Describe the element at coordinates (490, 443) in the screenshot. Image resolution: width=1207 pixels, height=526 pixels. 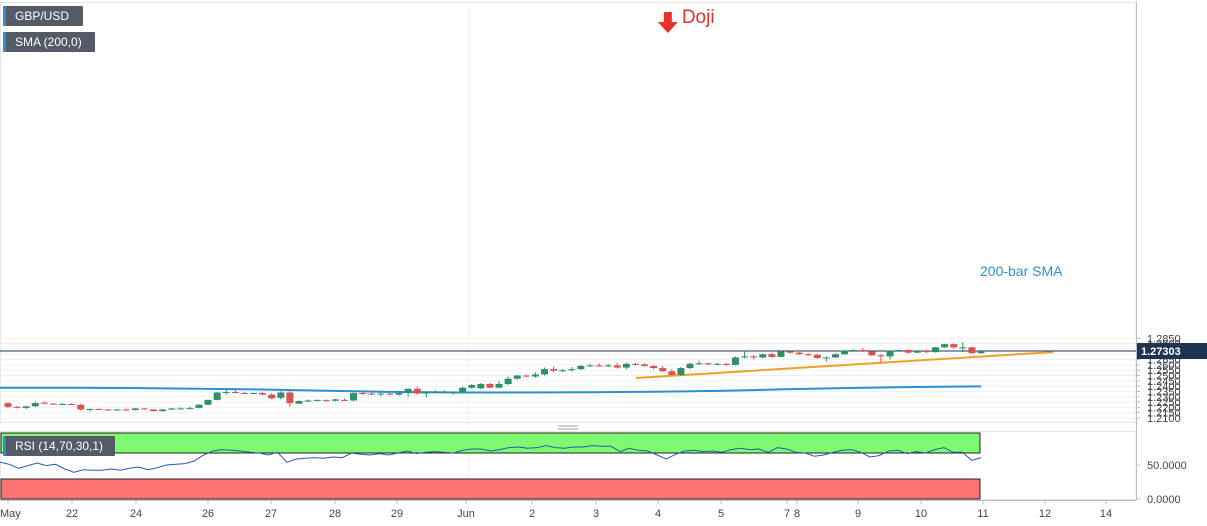
I see `rsi-overbought-band` at that location.